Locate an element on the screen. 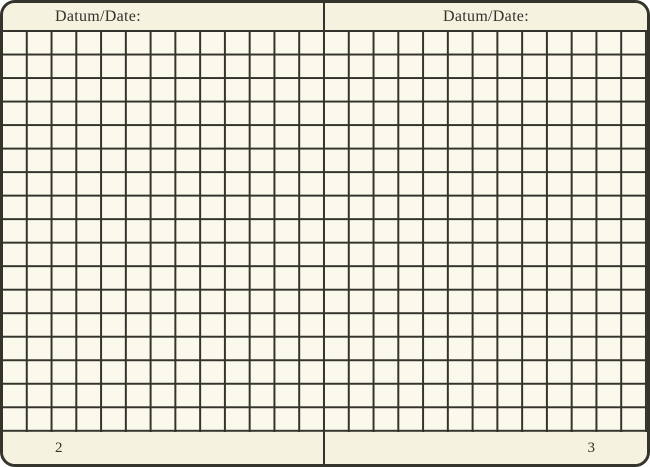  date-label-right: Datum/Date: is located at coordinates (486, 16).